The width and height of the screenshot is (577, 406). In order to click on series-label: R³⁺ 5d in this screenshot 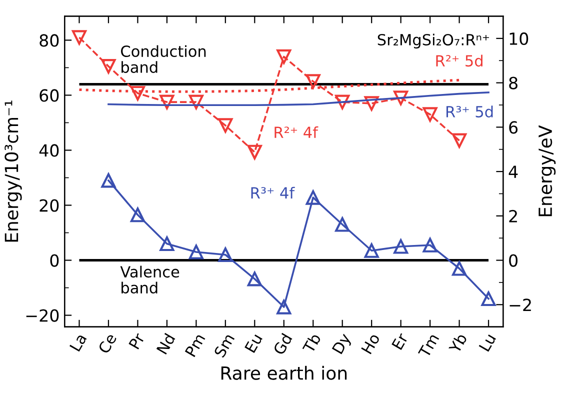, I will do `click(469, 112)`.